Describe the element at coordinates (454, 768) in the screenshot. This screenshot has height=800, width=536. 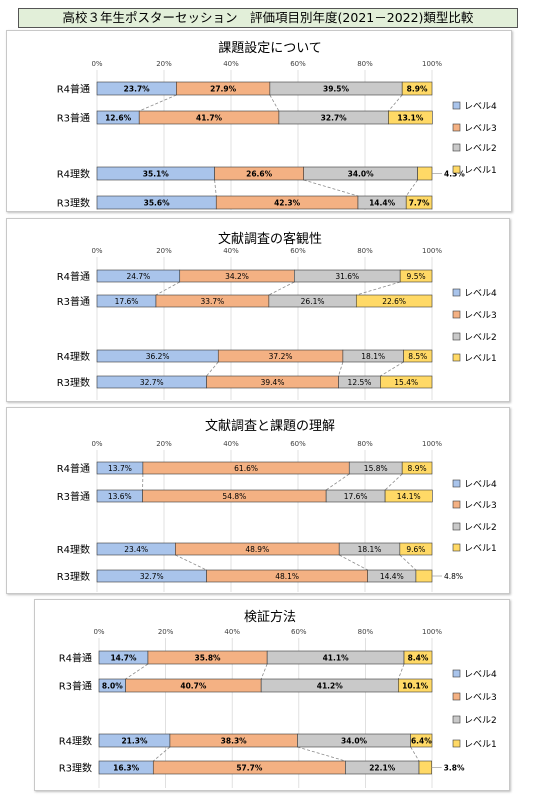
I see `chart-4-data-label: 3.8%` at that location.